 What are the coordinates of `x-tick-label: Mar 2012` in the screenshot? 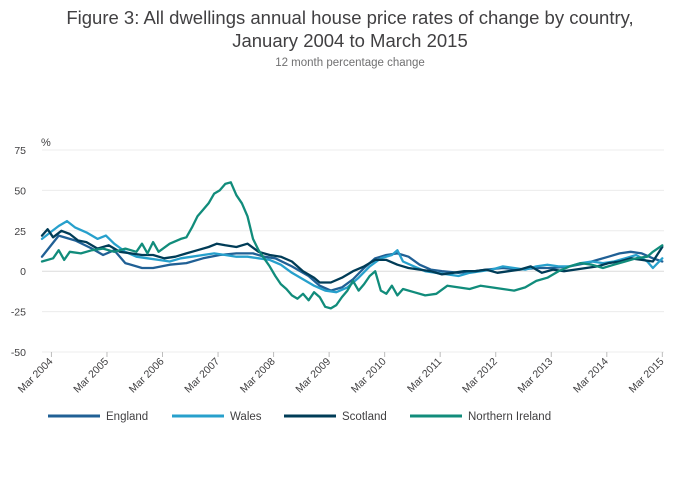 It's located at (480, 376).